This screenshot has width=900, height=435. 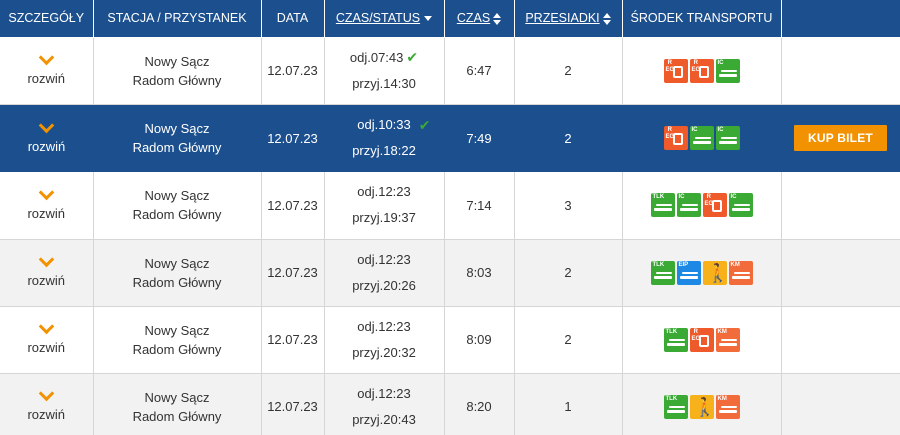 What do you see at coordinates (384, 83) in the screenshot?
I see `arrival-time: przyj.14:30` at bounding box center [384, 83].